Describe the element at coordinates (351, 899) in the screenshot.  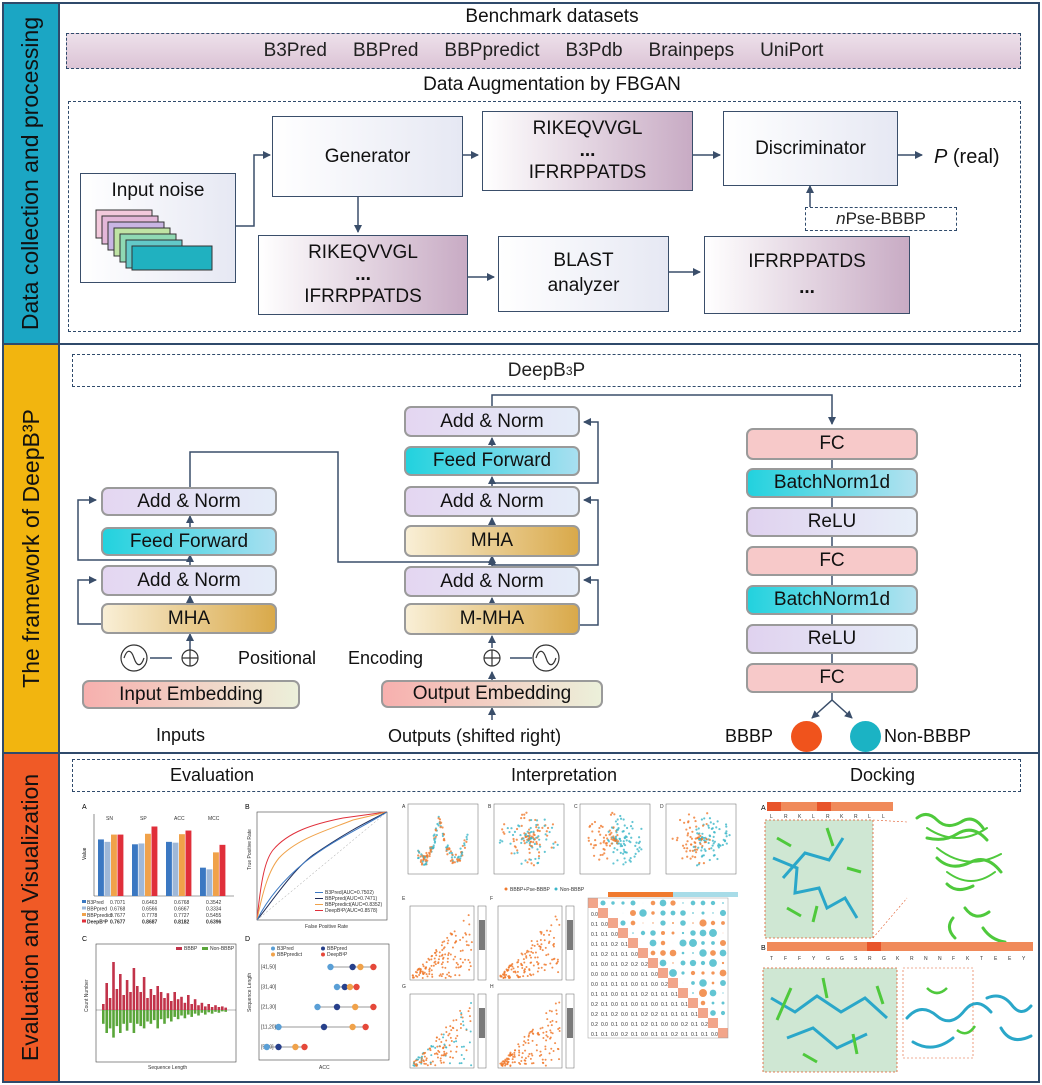
I see `panel-b-legend-item: BBPpred(AUC=0.7471)` at that location.